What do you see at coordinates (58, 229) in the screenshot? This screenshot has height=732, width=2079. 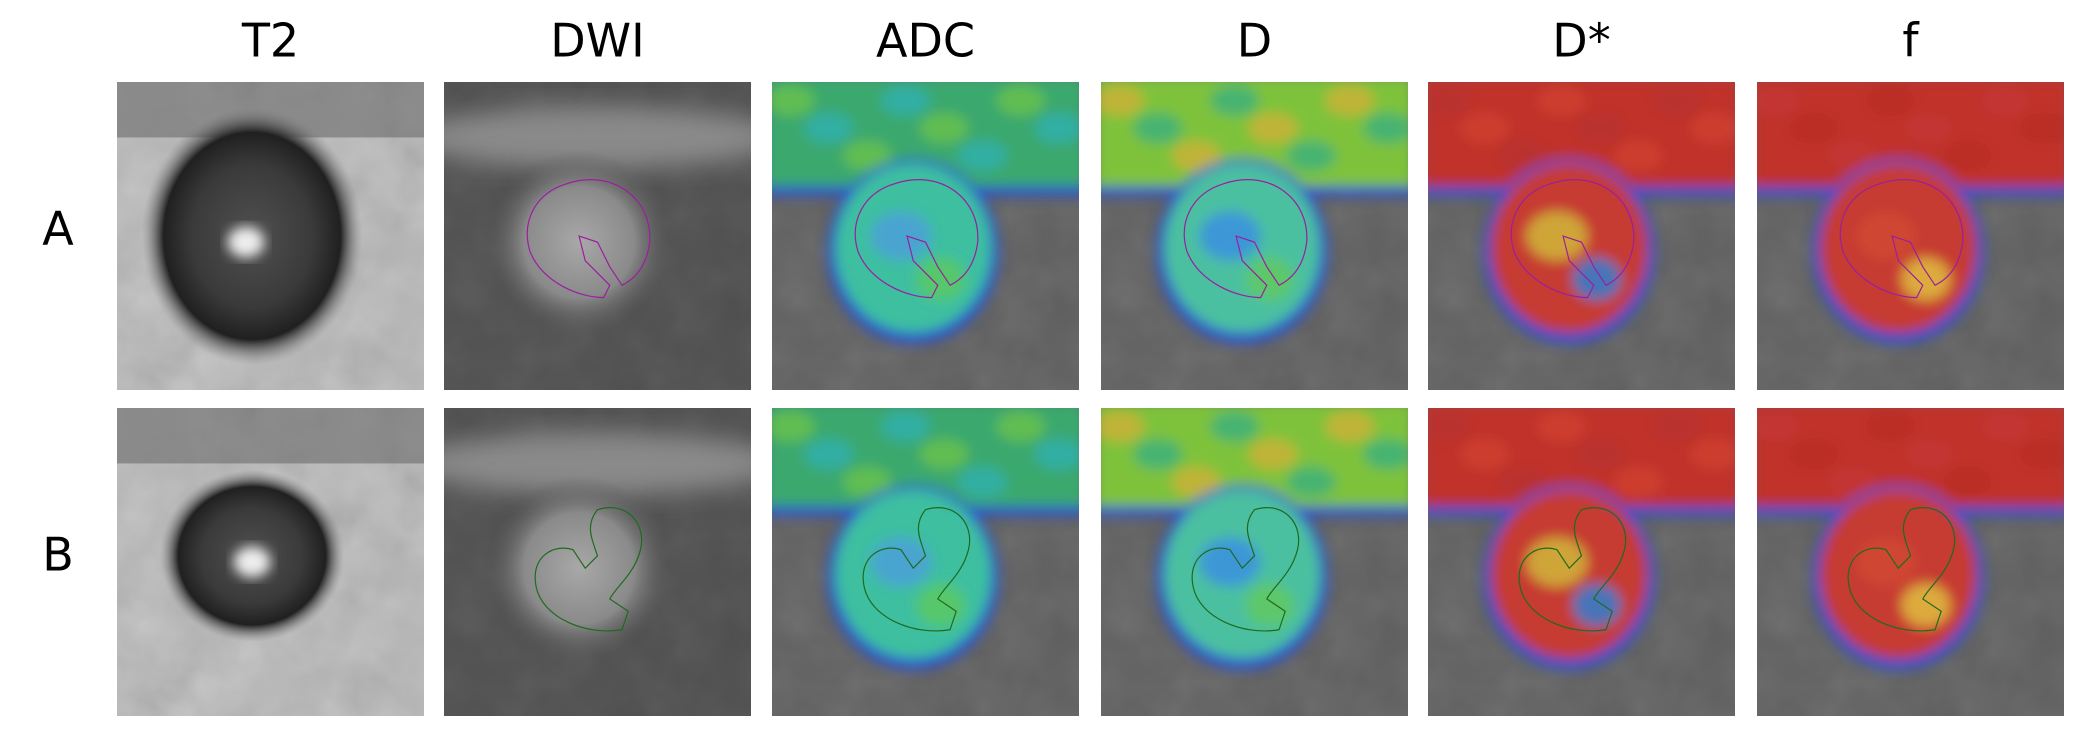 I see `row-label: A` at bounding box center [58, 229].